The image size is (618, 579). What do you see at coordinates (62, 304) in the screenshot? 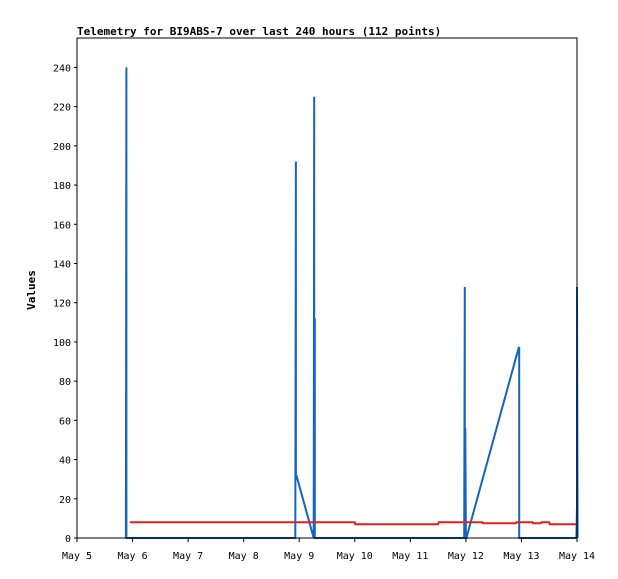
I see `y-tick-label: 120` at bounding box center [62, 304].